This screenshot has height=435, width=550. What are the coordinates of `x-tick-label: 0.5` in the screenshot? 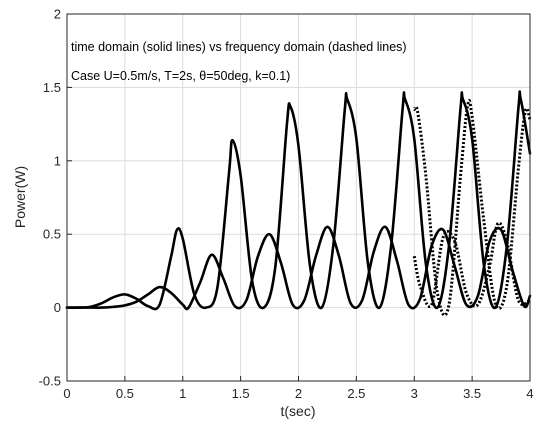 It's located at (125, 393).